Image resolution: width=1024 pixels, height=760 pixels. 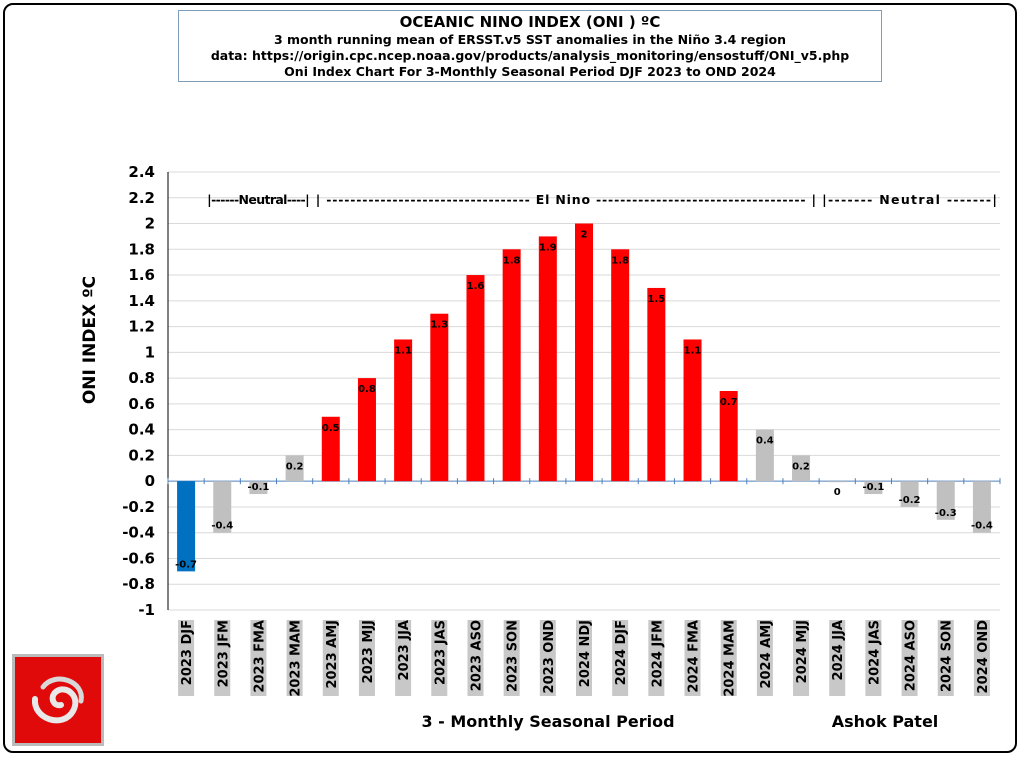 I want to click on x-tick-label: 2024 JJA, so click(x=838, y=650).